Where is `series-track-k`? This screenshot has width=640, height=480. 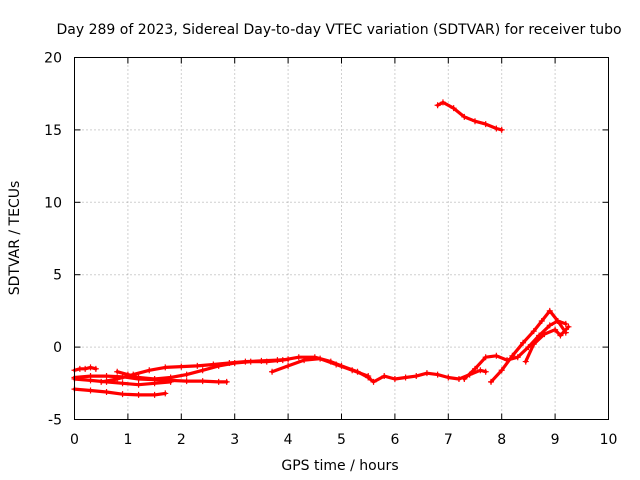 series-track-k is located at coordinates (469, 116).